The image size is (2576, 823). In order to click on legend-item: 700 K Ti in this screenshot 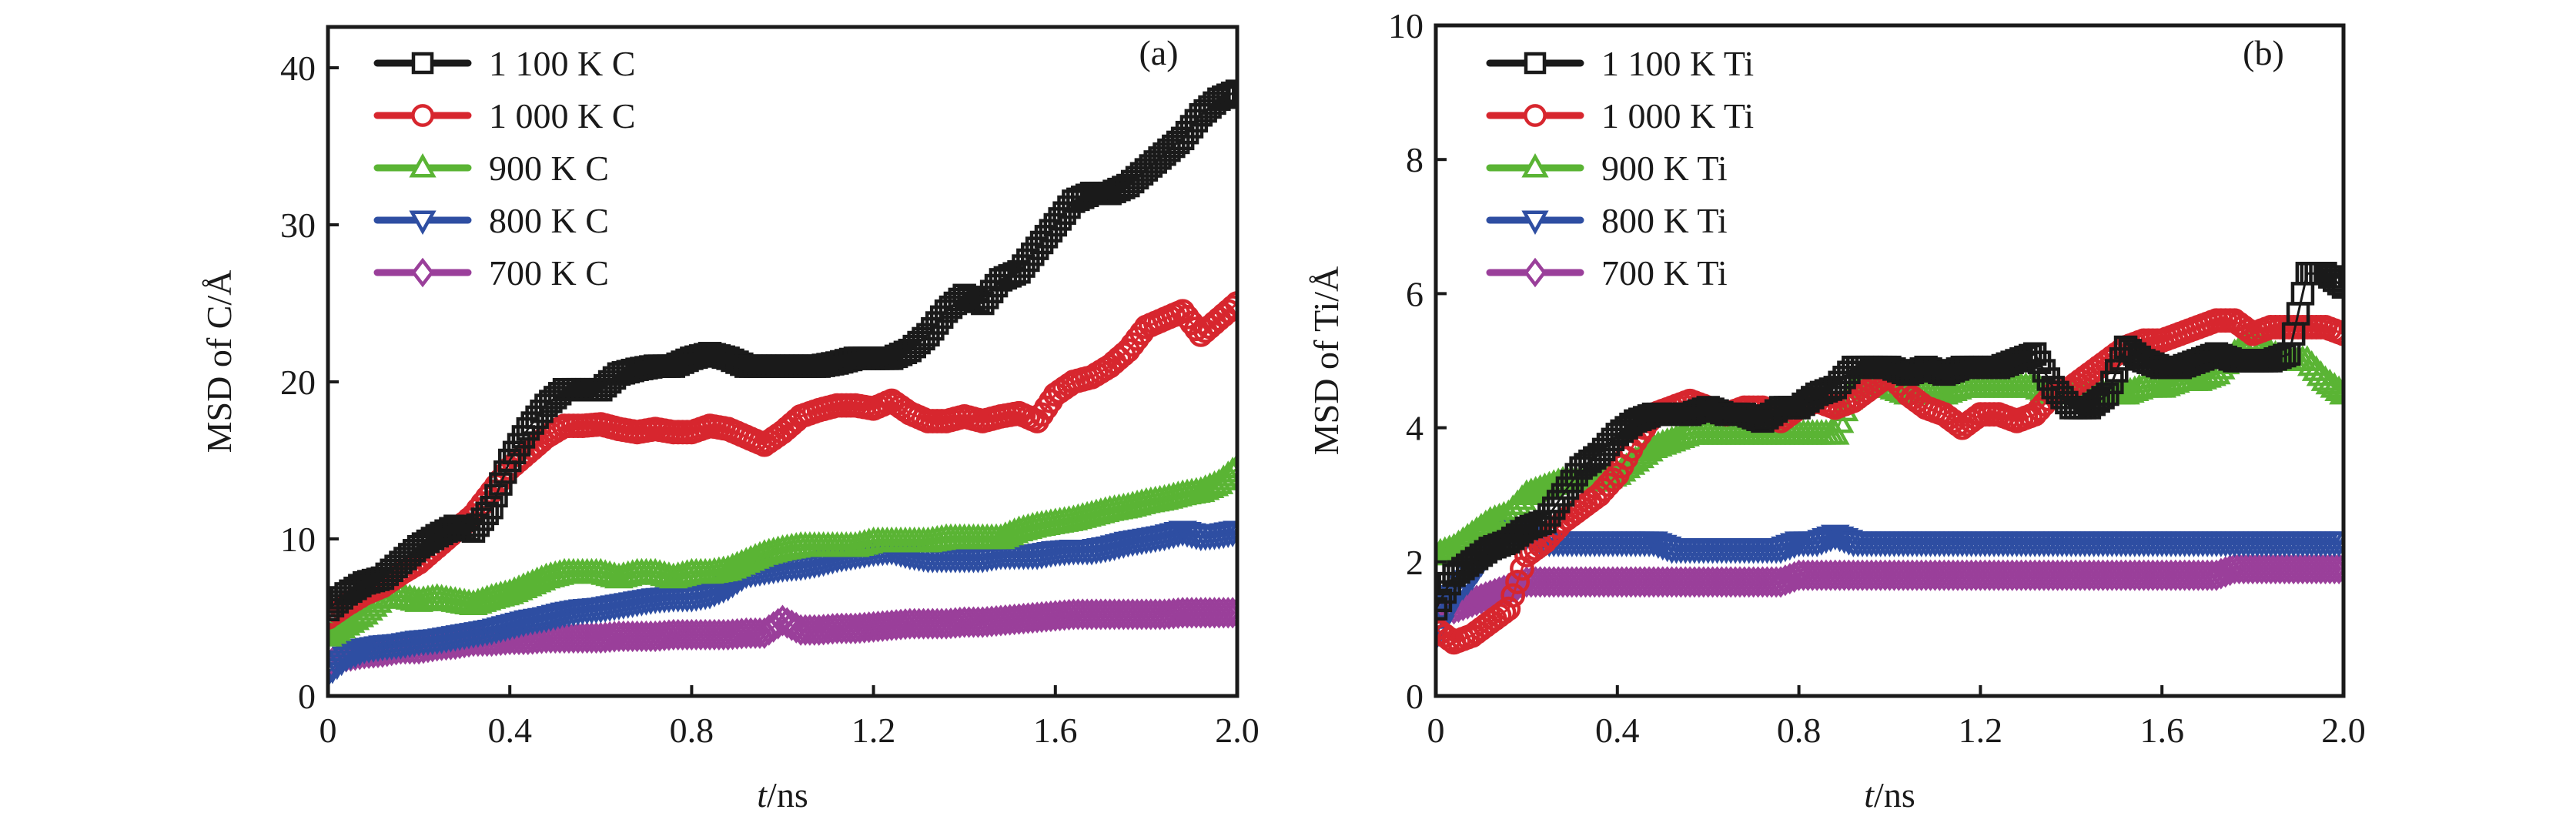, I will do `click(1607, 273)`.